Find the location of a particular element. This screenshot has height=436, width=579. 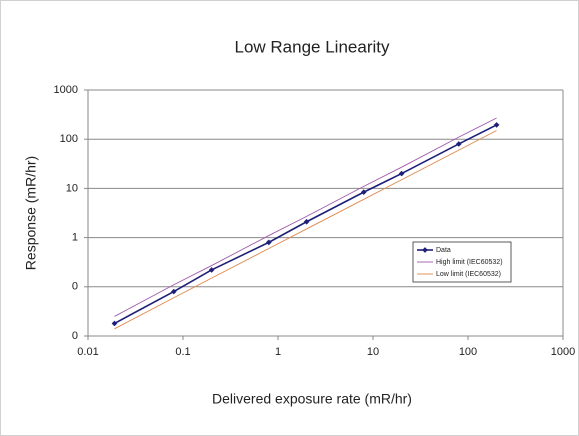

legend-label: High limit (IEC60532) is located at coordinates (469, 262).